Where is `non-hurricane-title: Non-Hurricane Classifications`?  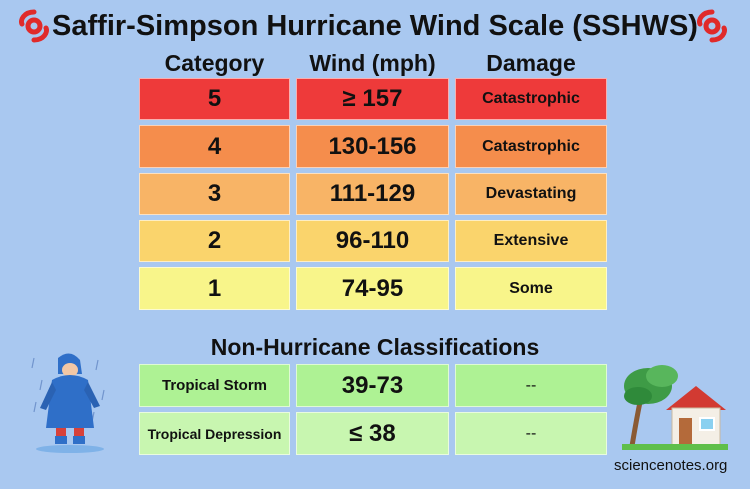
non-hurricane-title: Non-Hurricane Classifications is located at coordinates (375, 347).